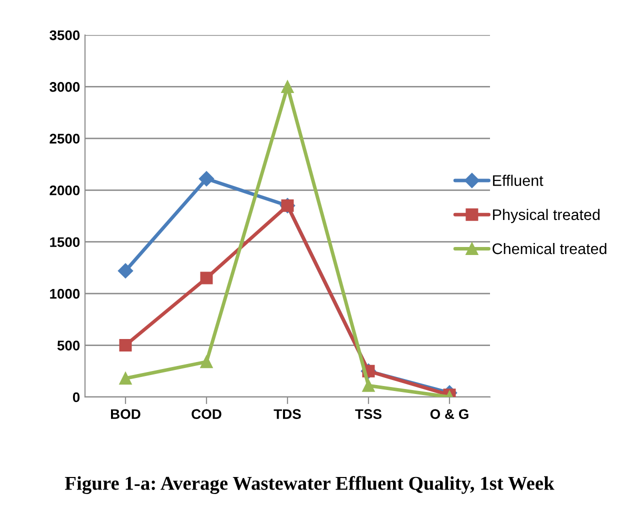 This screenshot has height=528, width=619. What do you see at coordinates (549, 248) in the screenshot?
I see `legend-label: Chemical treated` at bounding box center [549, 248].